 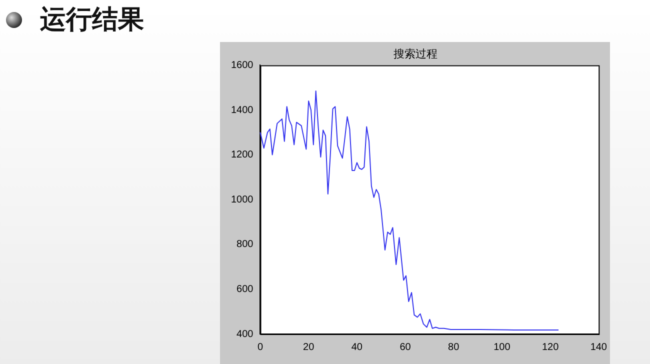 I want to click on x-tick-label: 80, so click(x=454, y=347).